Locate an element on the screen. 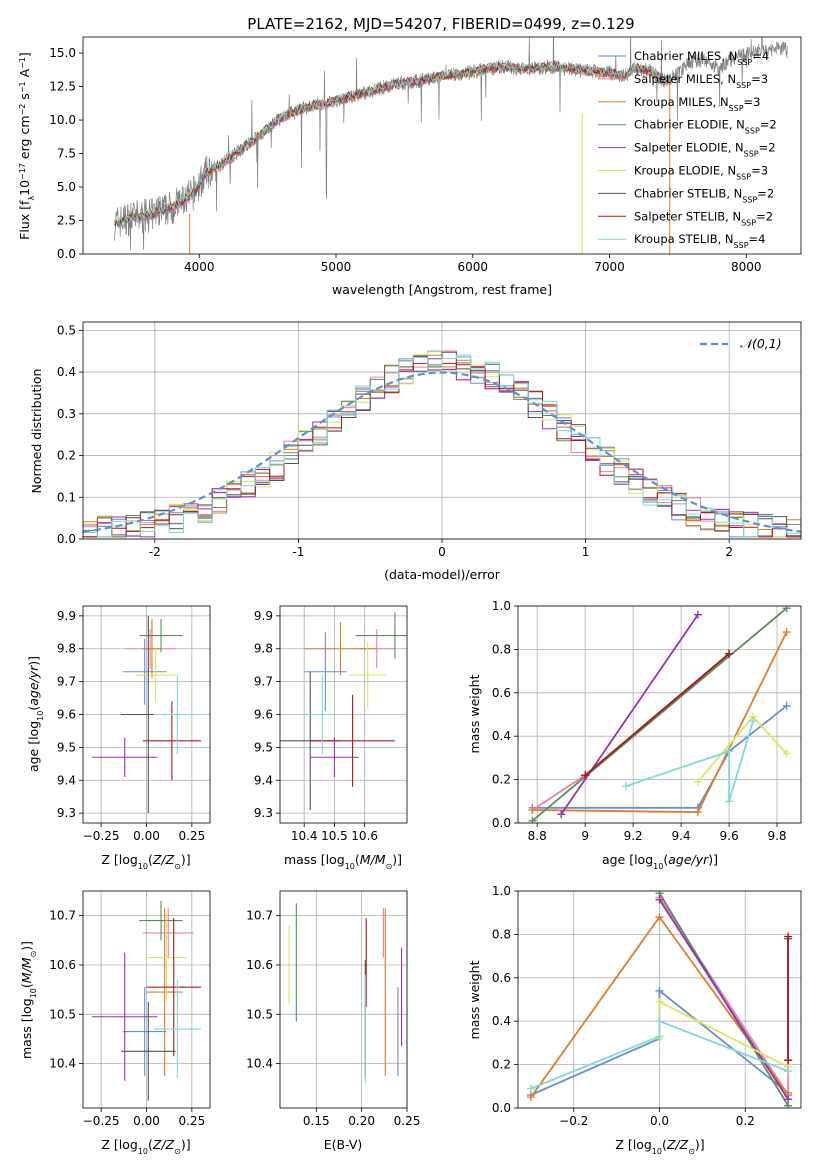 Image resolution: width=819 pixels, height=1170 pixels. x-axis-label: age [log10(age/yr)] is located at coordinates (660, 861).